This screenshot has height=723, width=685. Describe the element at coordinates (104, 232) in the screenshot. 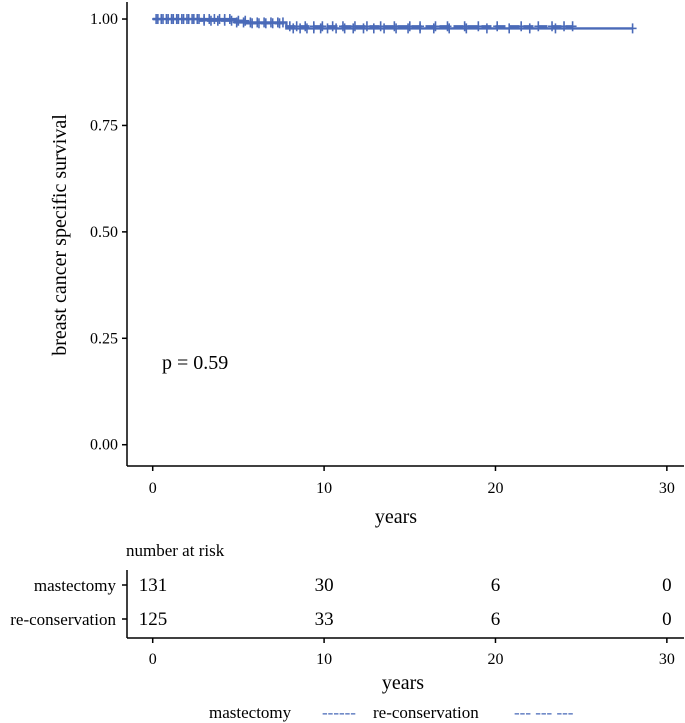

I see `y-tick-label: 0.50` at that location.